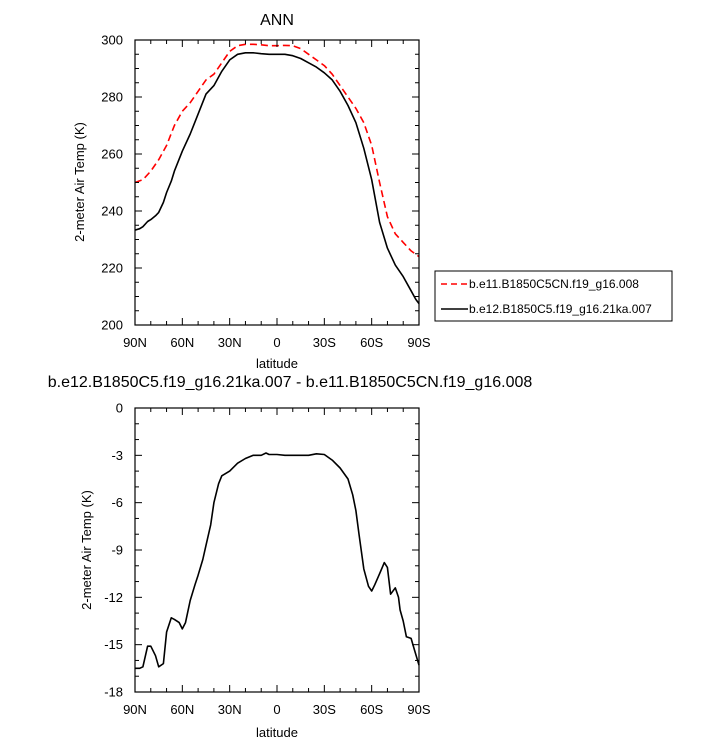 This screenshot has width=716, height=746. What do you see at coordinates (112, 97) in the screenshot?
I see `y-tick-label: 280` at bounding box center [112, 97].